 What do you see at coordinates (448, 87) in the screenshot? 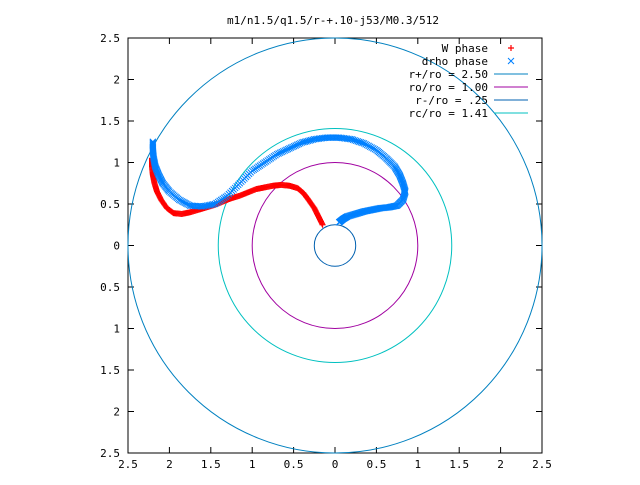
I see `legend-label: ro/ro = 1.00` at bounding box center [448, 87].